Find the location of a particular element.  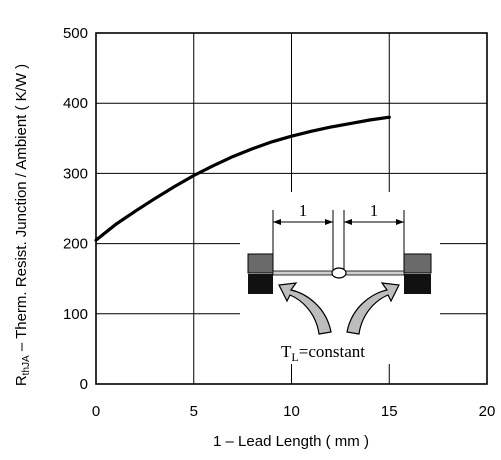

curved-arrow-left is located at coordinates (305, 308).